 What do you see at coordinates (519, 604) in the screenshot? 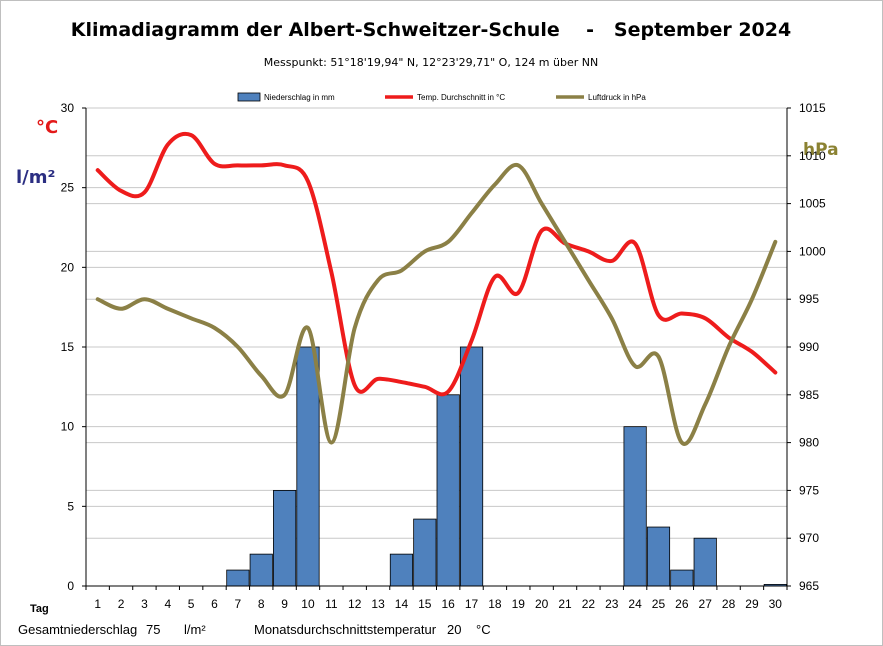
I see `x-tick-label: 19` at bounding box center [519, 604].